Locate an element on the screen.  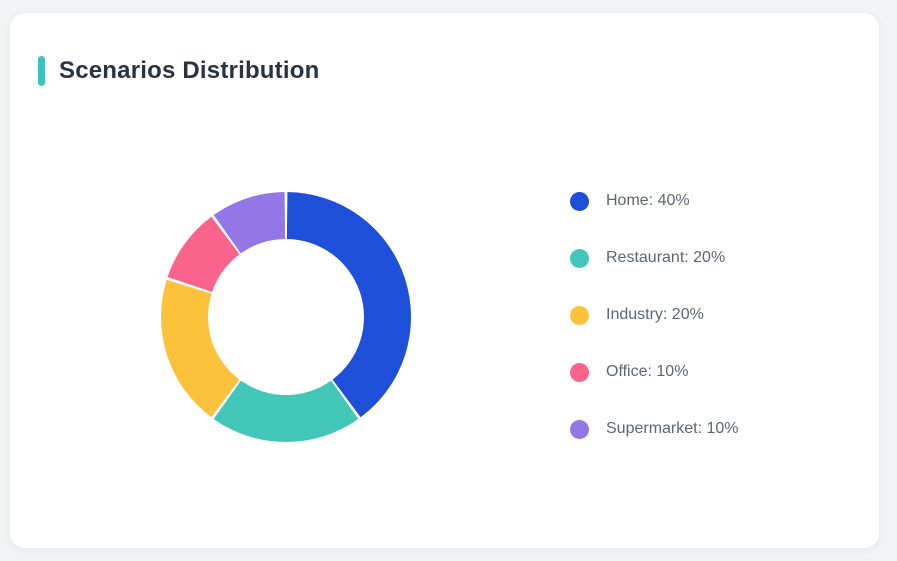
page-title: Scenarios Distribution is located at coordinates (189, 70).